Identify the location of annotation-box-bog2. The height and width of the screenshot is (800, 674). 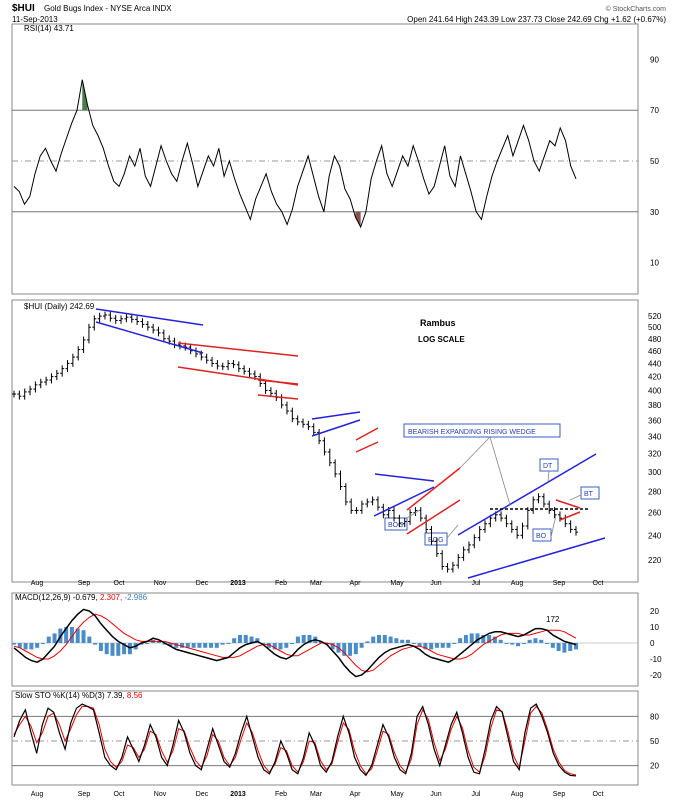
(436, 539).